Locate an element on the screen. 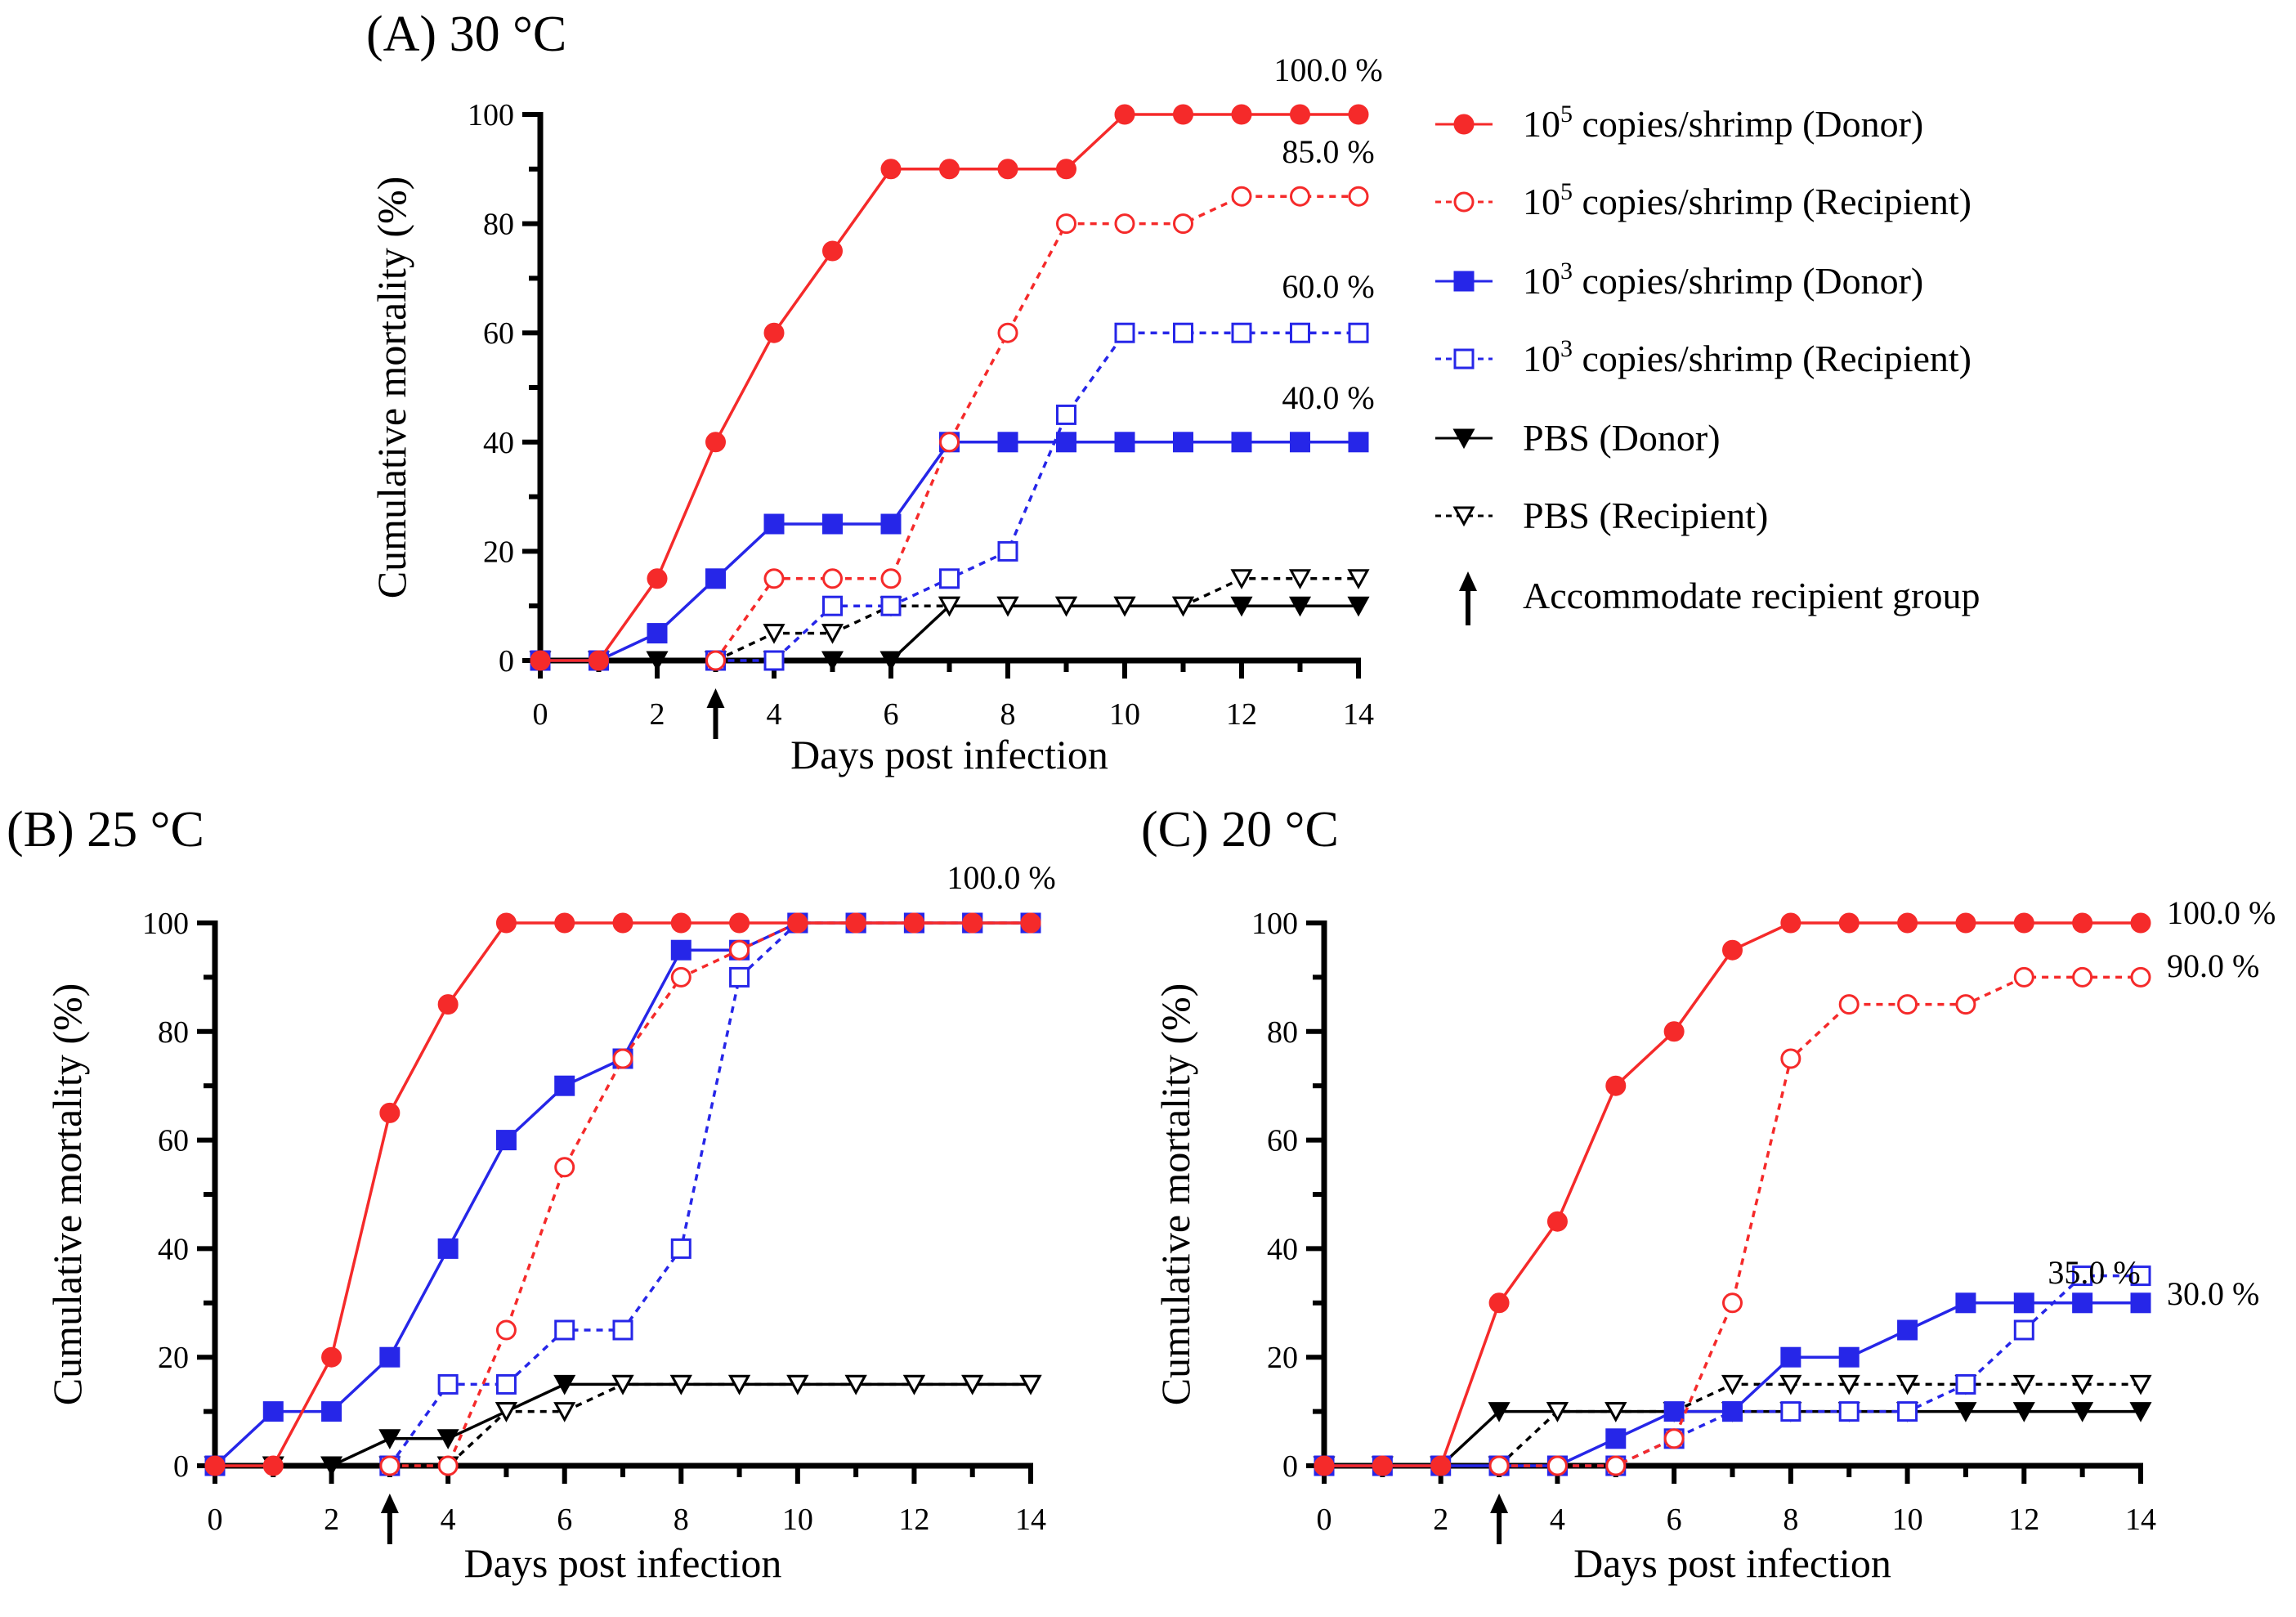 Image resolution: width=2296 pixels, height=1617 pixels. legend-label: Accommodate recipient group is located at coordinates (1752, 595).